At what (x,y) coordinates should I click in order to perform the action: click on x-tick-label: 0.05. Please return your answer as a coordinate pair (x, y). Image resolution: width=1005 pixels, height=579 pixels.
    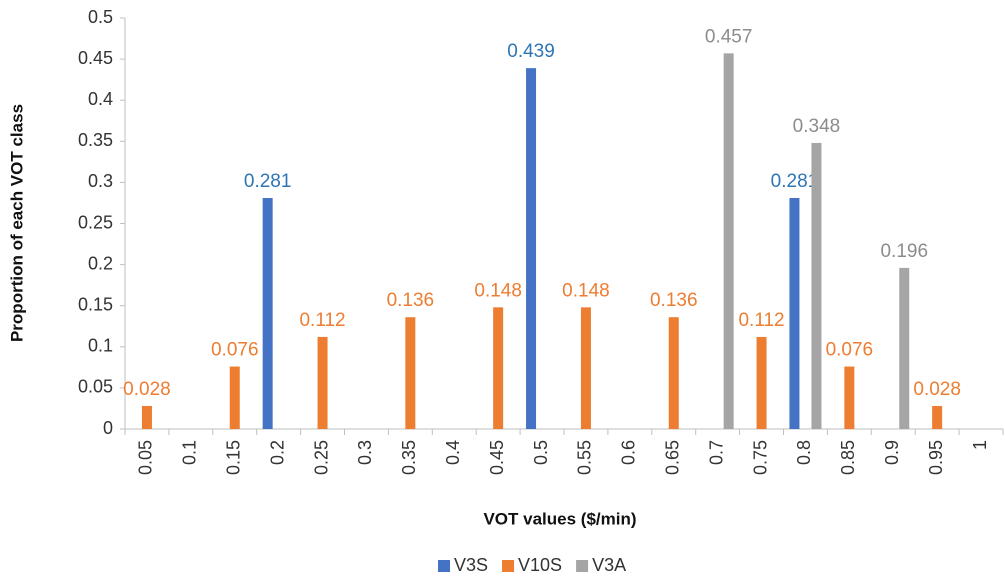
    Looking at the image, I should click on (146, 457).